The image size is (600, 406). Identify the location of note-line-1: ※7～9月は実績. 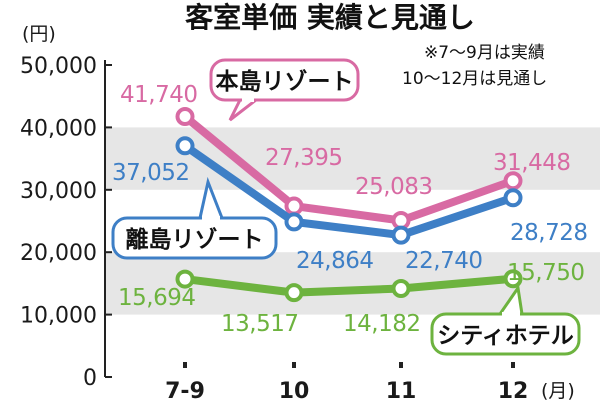
(484, 53).